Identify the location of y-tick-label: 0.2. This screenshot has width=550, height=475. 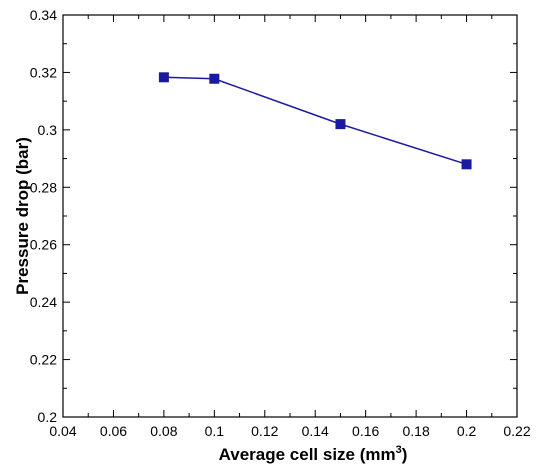
(48, 417).